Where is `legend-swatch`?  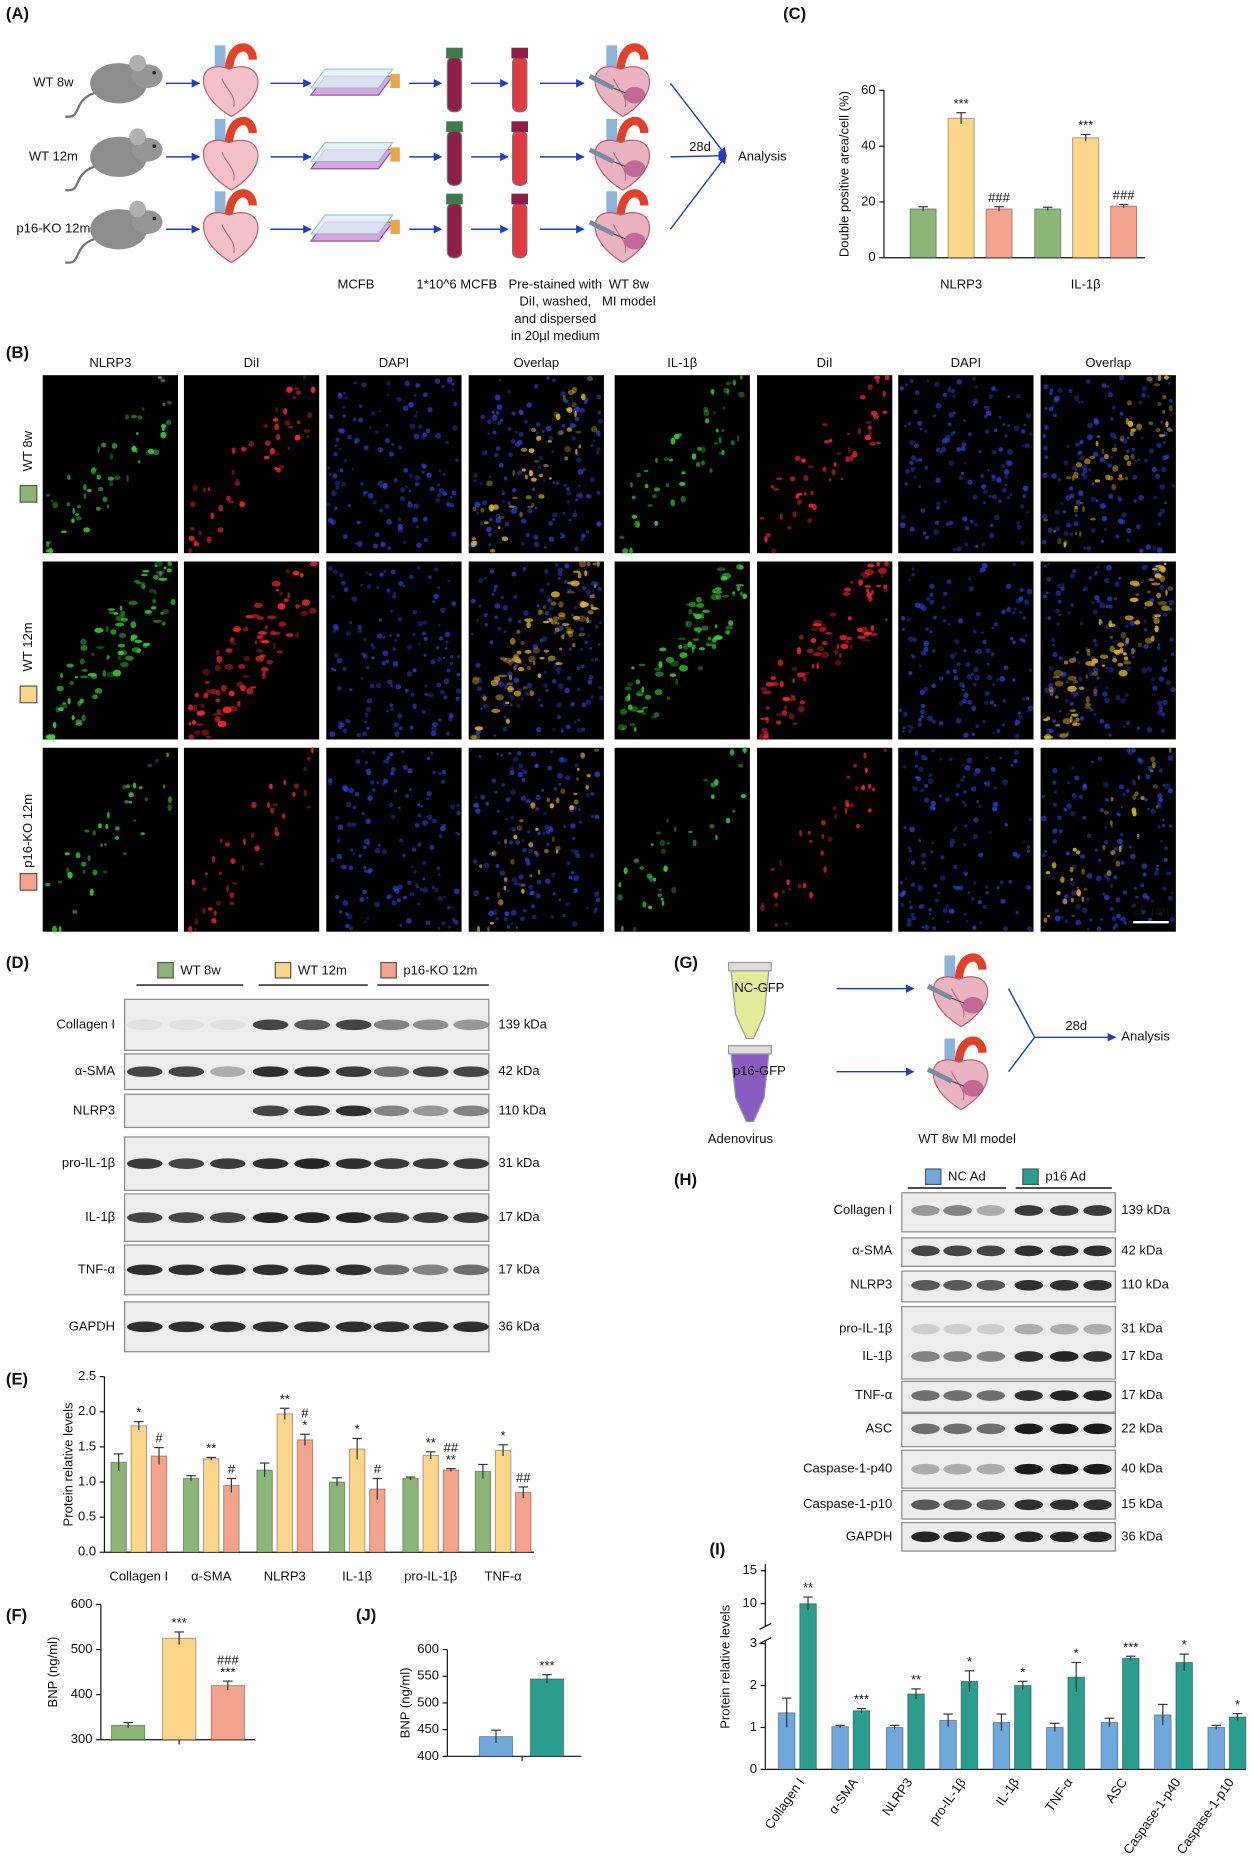
legend-swatch is located at coordinates (933, 1177).